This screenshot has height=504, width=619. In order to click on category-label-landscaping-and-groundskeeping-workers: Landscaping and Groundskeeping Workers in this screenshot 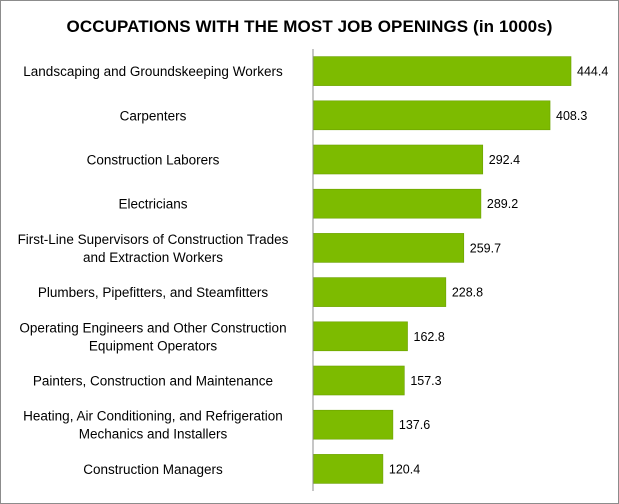, I will do `click(153, 71)`.